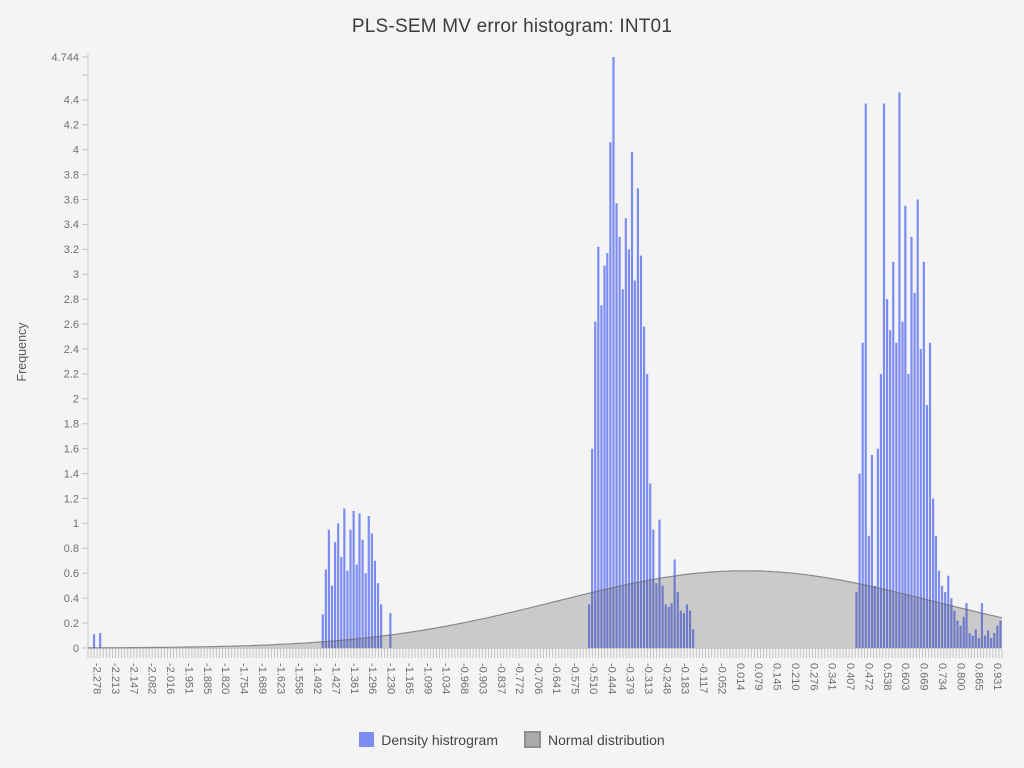 This screenshot has height=768, width=1024. What do you see at coordinates (71, 549) in the screenshot?
I see `svg-text: 0.8` at bounding box center [71, 549].